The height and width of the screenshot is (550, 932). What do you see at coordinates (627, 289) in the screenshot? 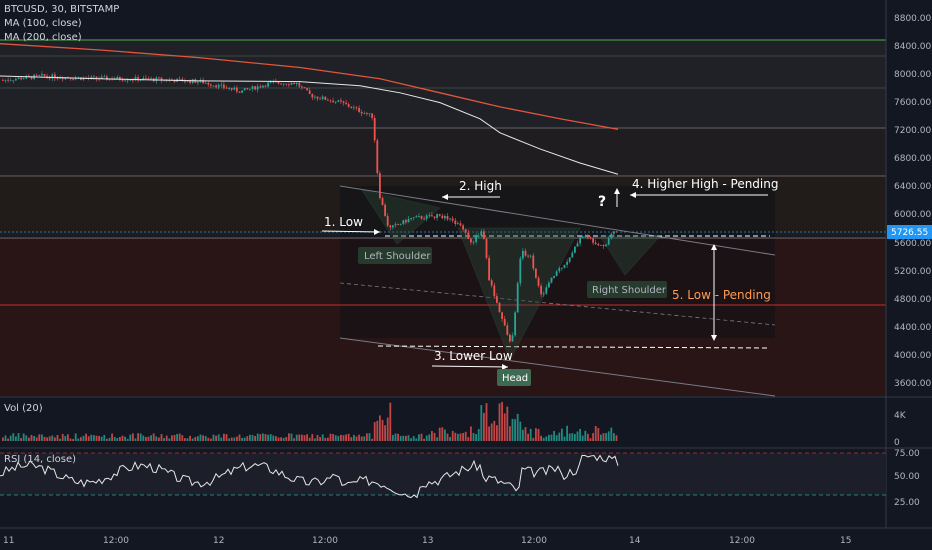
I see `right-shoulder-tag-bg` at bounding box center [627, 289].